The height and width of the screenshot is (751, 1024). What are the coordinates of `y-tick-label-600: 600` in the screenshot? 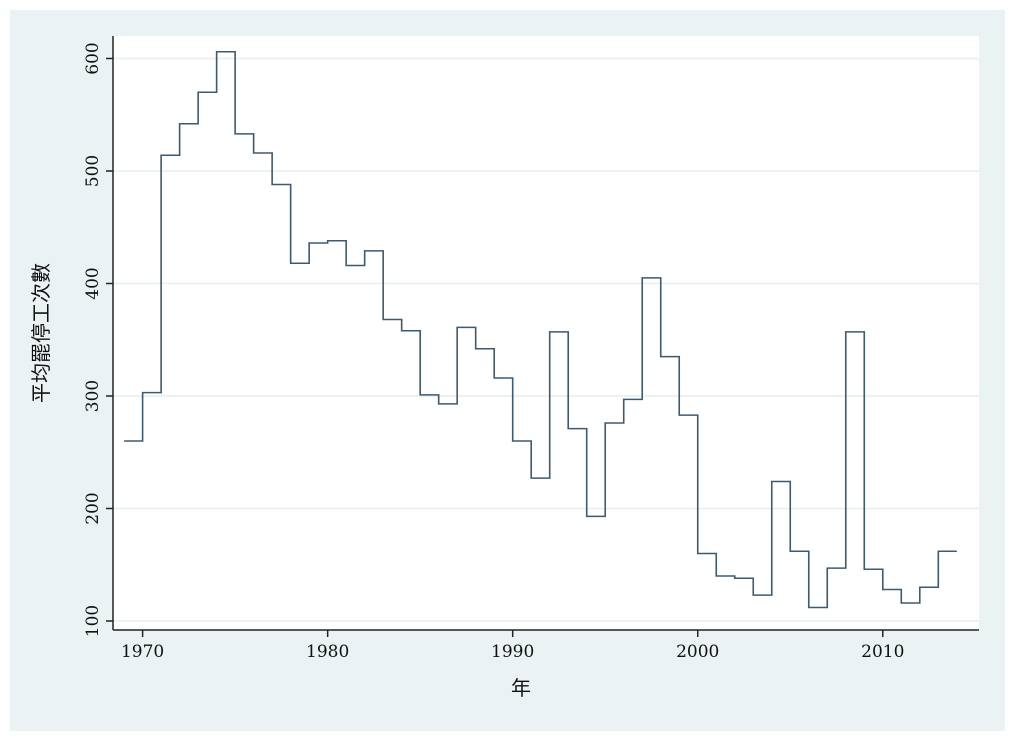 It's located at (93, 58).